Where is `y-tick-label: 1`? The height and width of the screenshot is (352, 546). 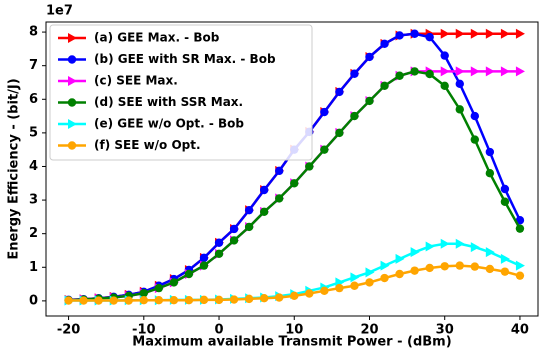
y-tick-label: 1 is located at coordinates (33, 267).